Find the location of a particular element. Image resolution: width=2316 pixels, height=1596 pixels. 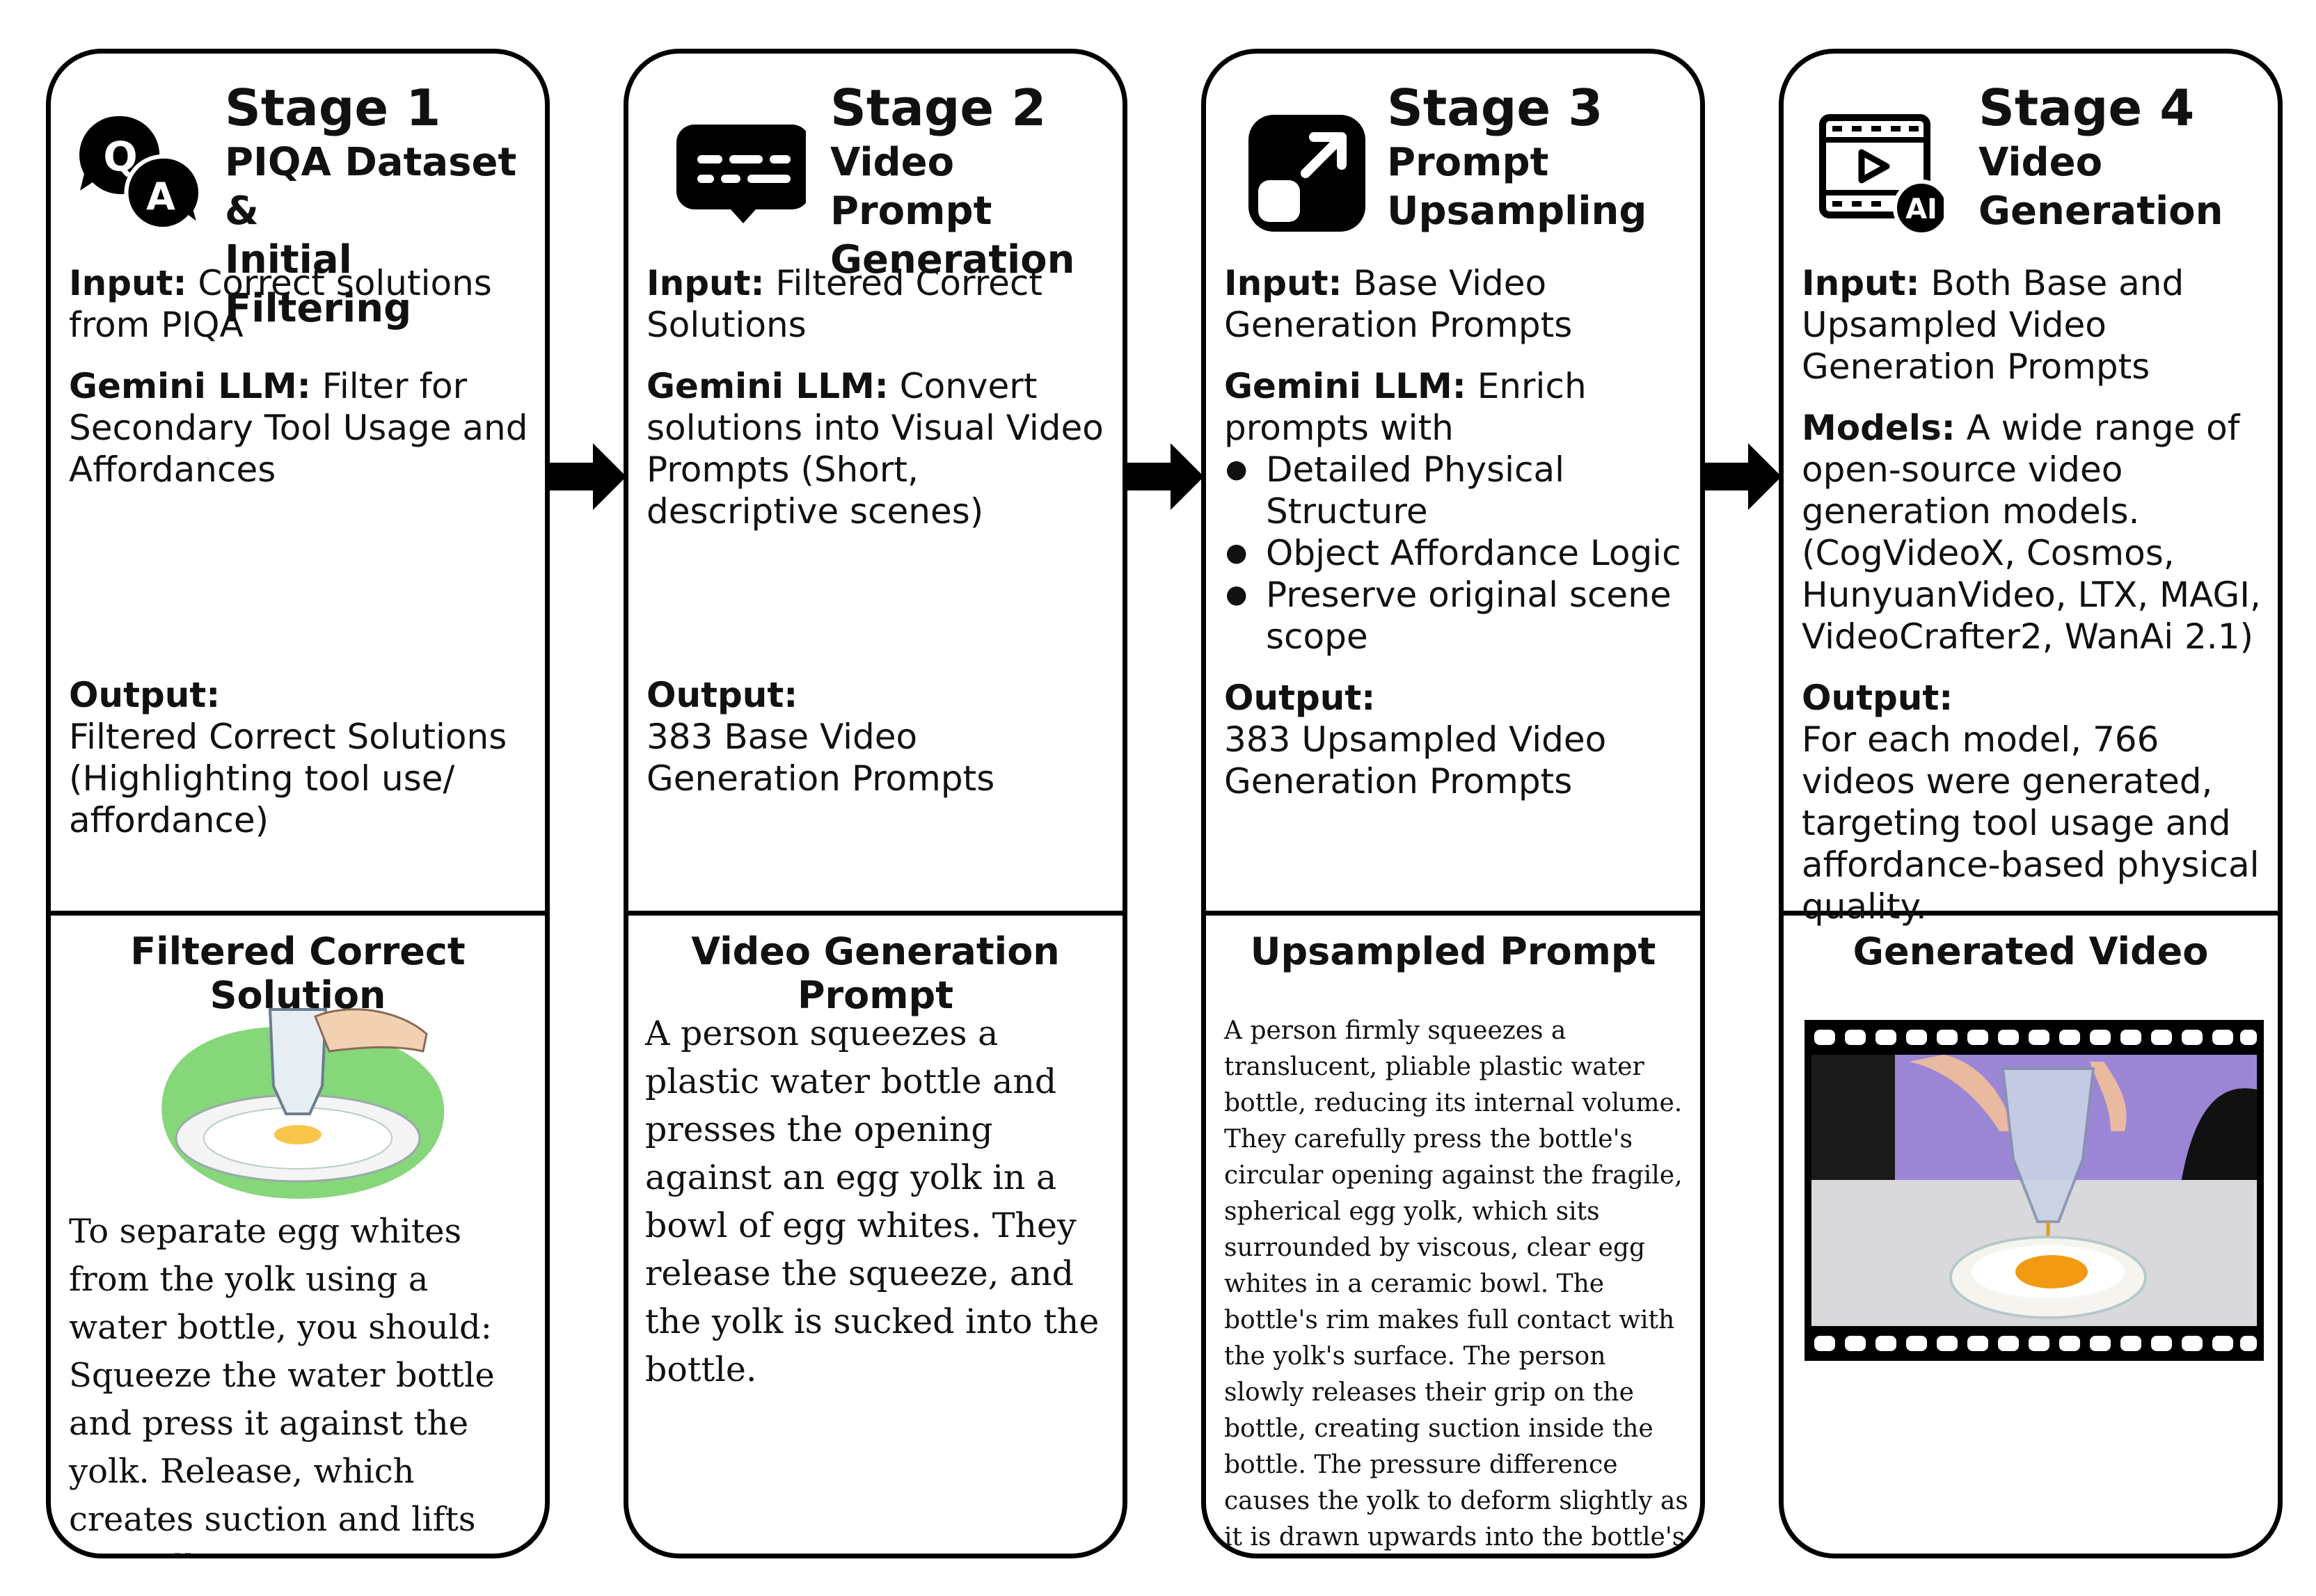

stage-4-header: AI Stage 4 Video Generation is located at coordinates (2031, 182).